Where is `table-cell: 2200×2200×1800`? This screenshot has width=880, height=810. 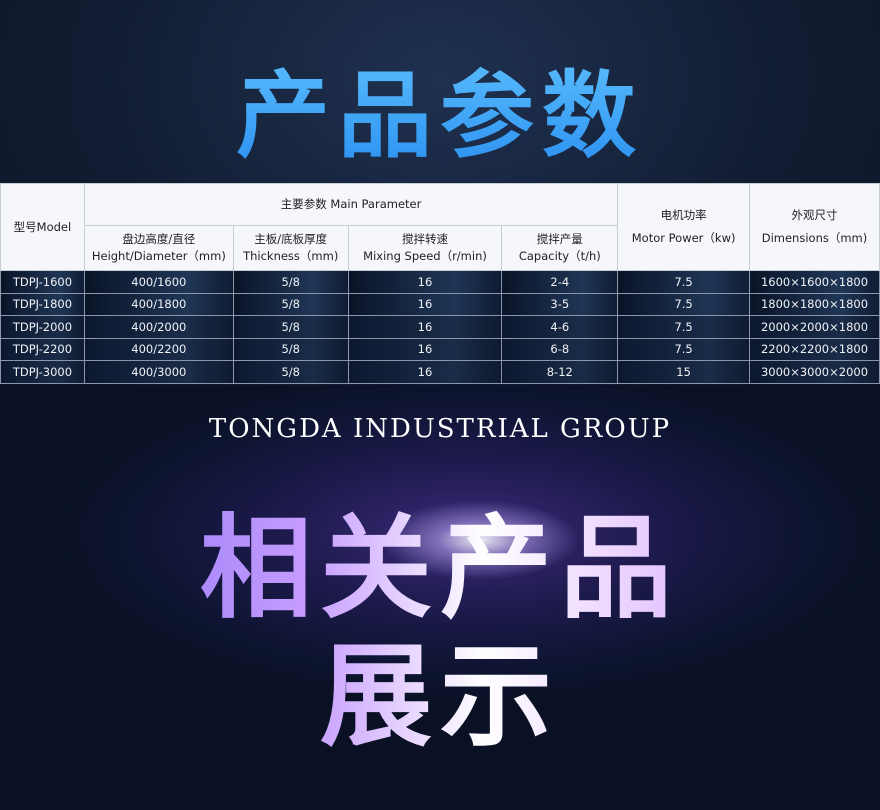 table-cell: 2200×2200×1800 is located at coordinates (814, 349).